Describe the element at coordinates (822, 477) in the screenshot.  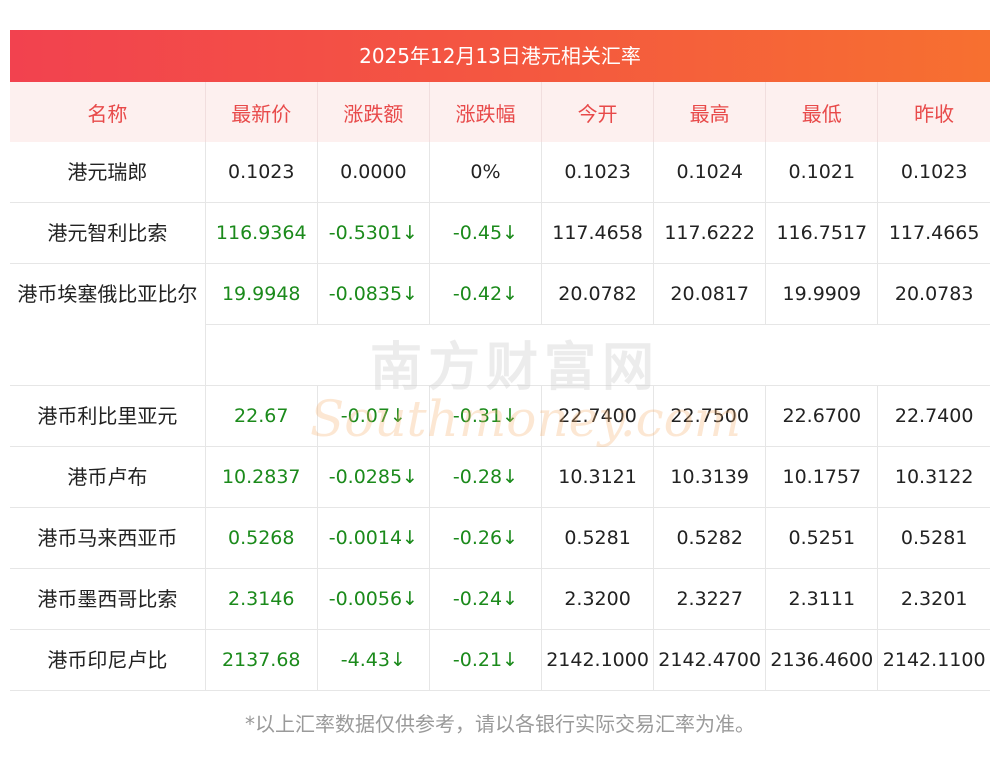
I see `low-price: 10.1757` at that location.